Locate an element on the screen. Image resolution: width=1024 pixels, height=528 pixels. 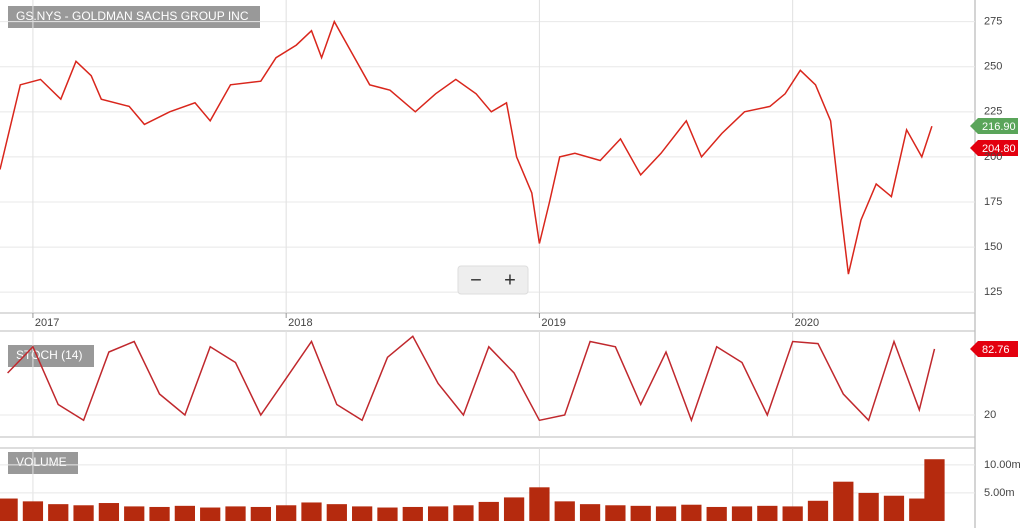
y-tick-label: 125 is located at coordinates (993, 292).